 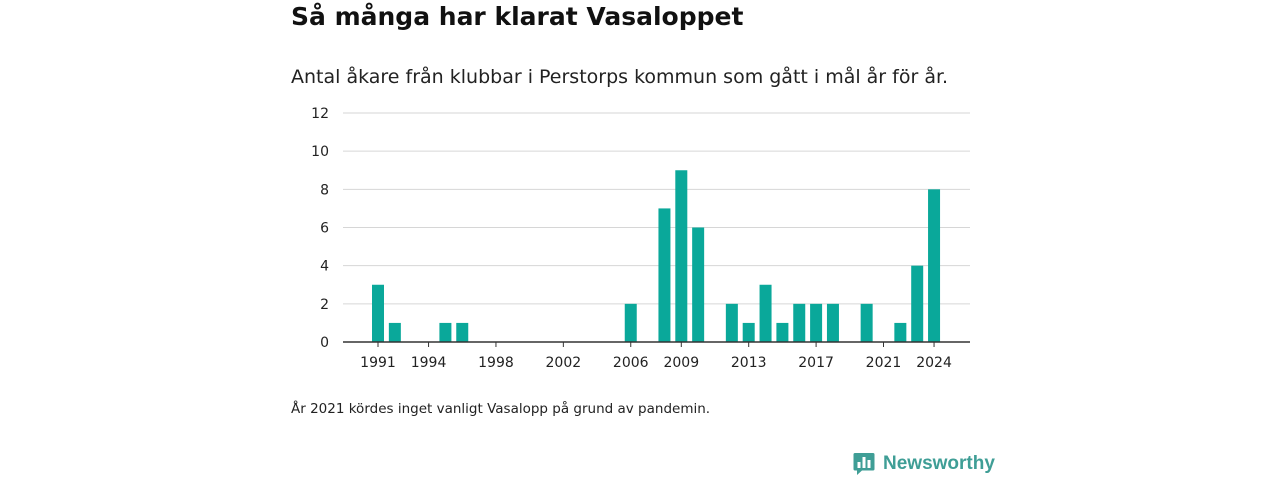 I want to click on newsworthy-logo-icon, so click(x=864, y=464).